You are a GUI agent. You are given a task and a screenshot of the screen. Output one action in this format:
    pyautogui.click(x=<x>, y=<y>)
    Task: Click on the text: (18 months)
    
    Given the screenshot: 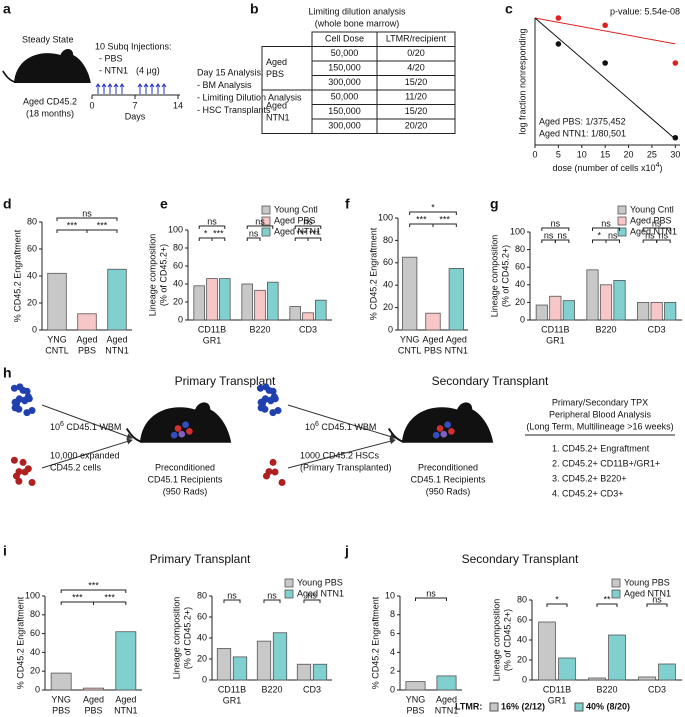 What is the action you would take?
    pyautogui.click(x=50, y=113)
    